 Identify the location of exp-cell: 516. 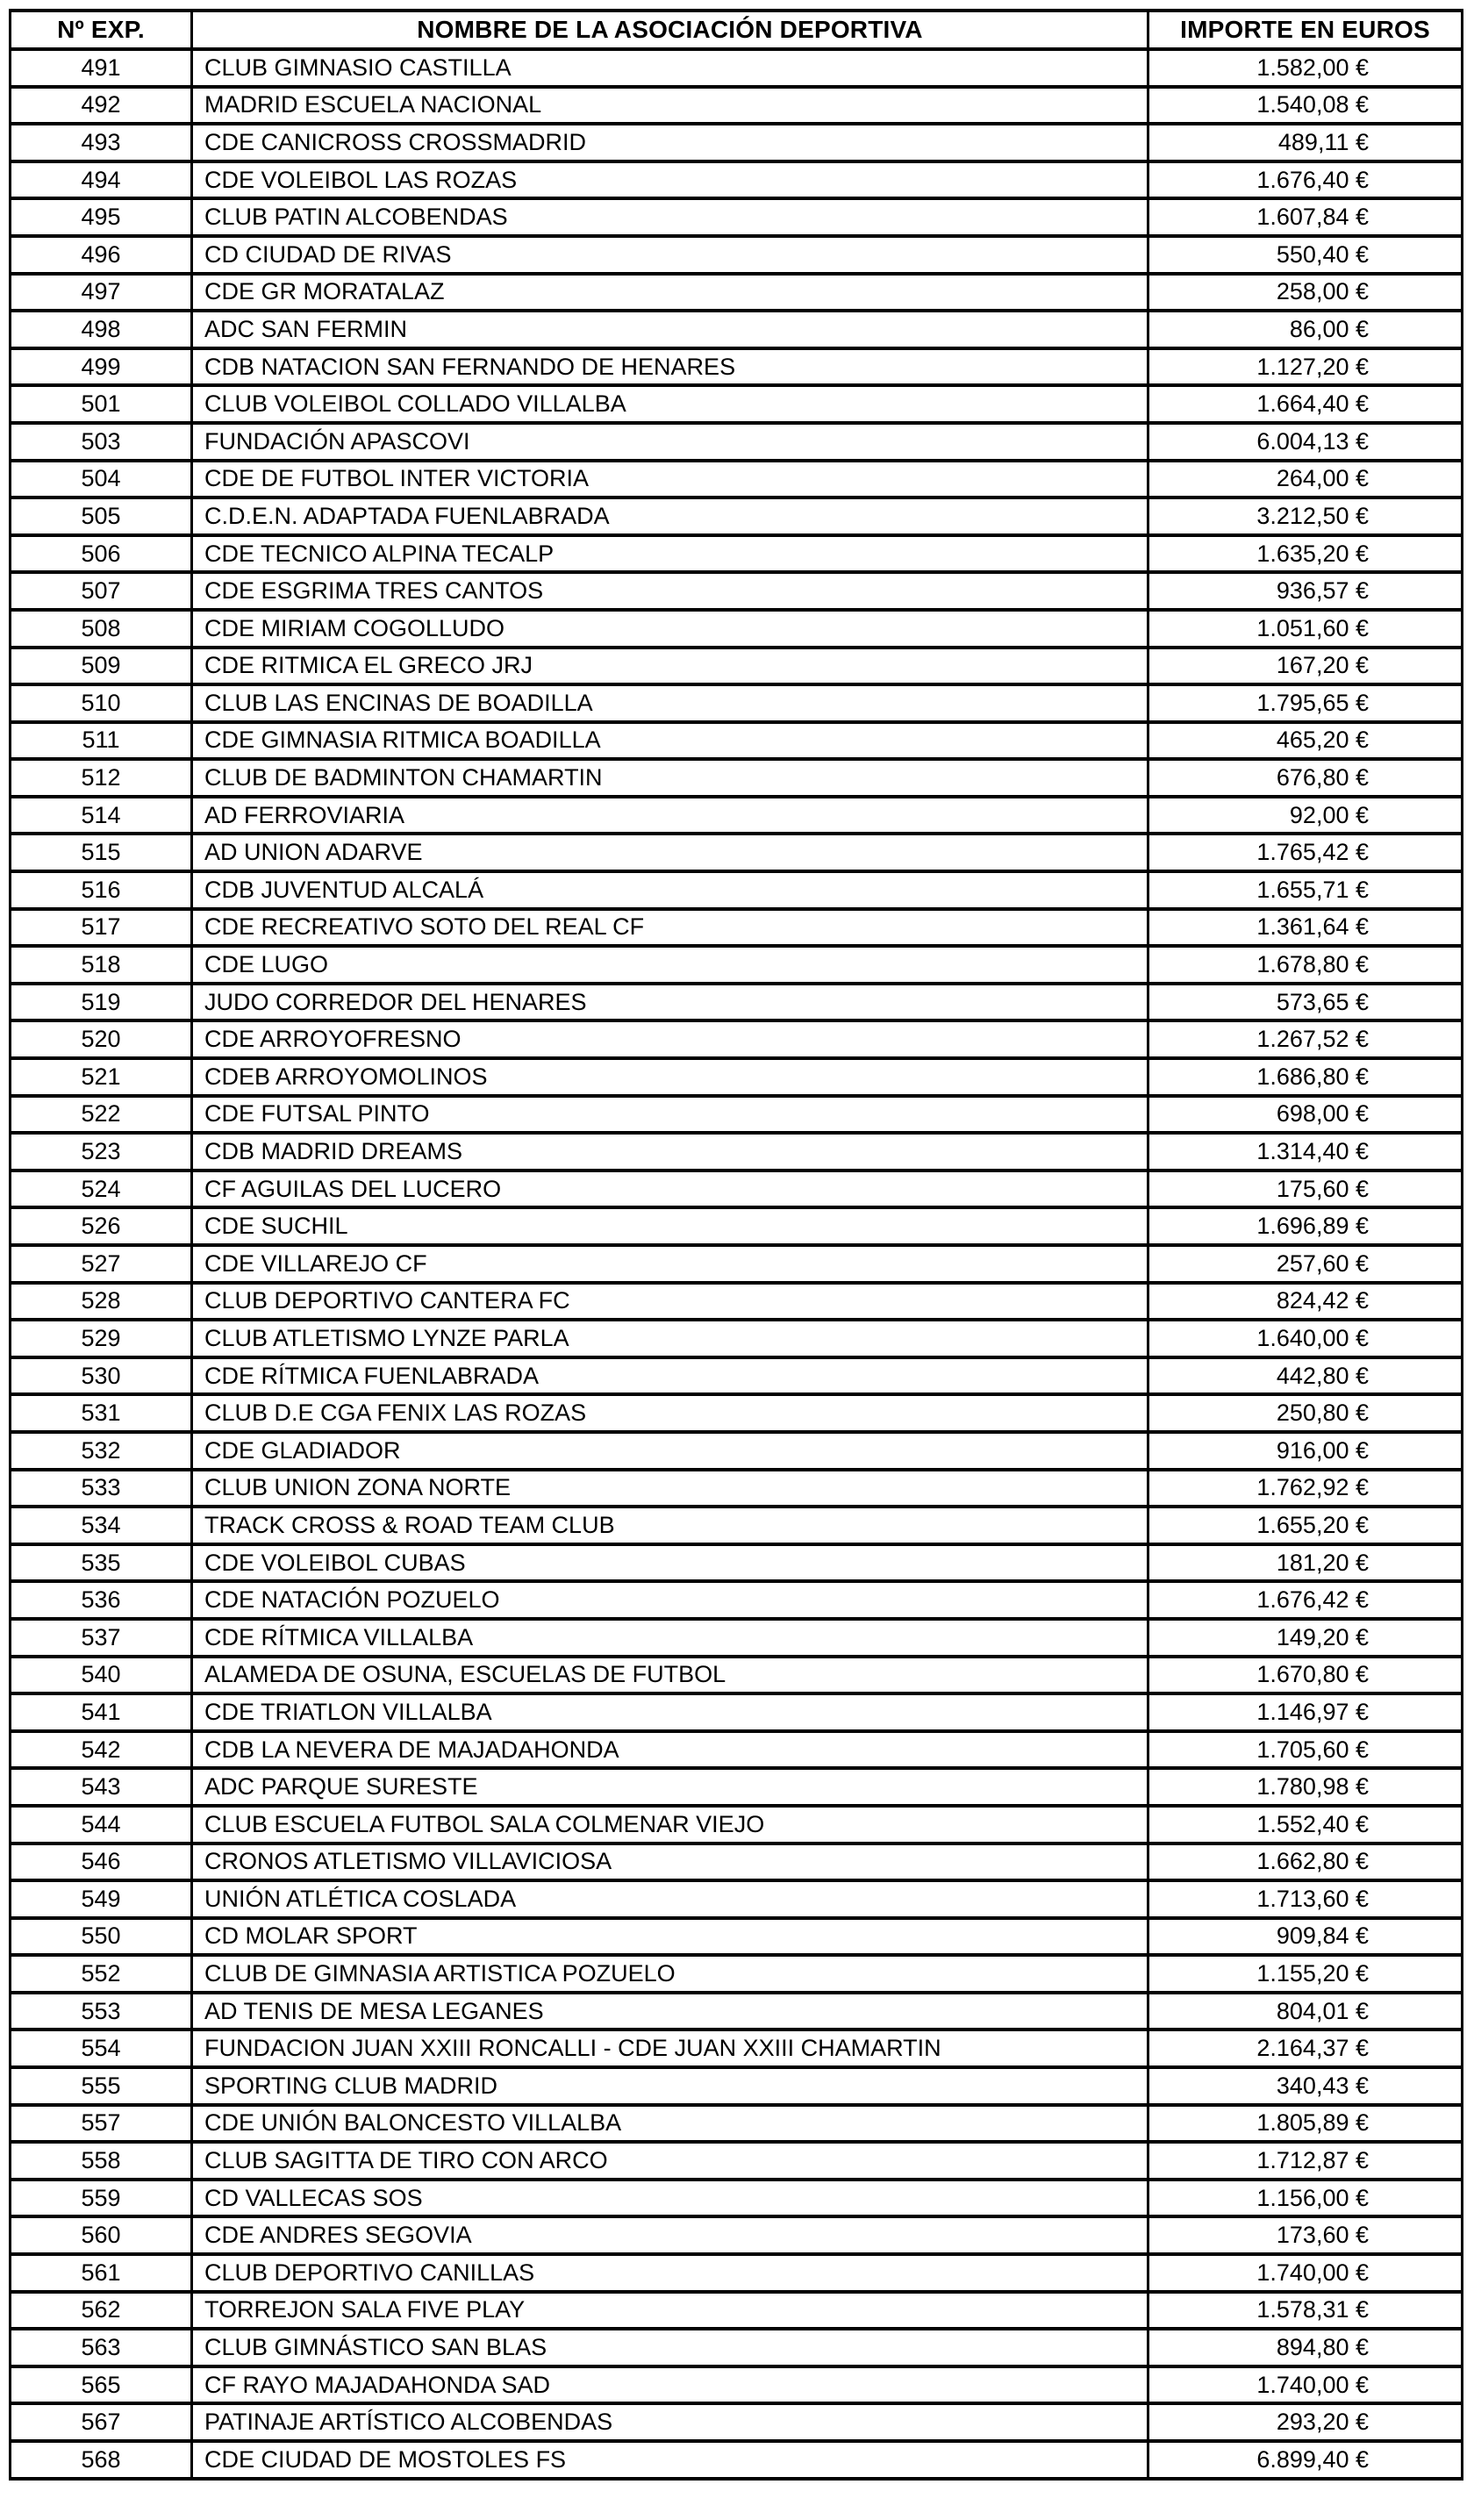
(101, 890).